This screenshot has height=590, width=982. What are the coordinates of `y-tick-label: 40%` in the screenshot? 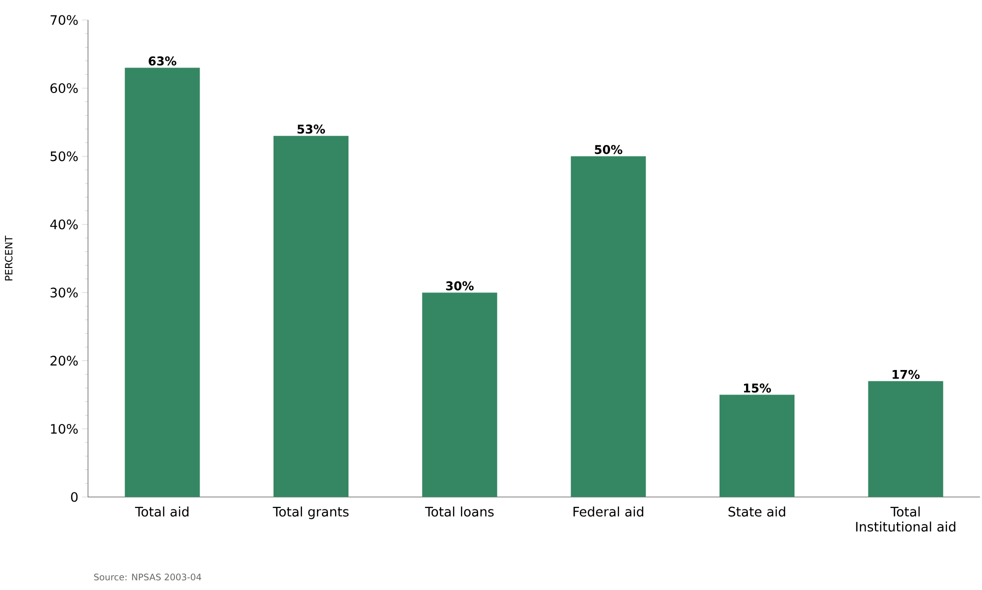 It's located at (64, 225).